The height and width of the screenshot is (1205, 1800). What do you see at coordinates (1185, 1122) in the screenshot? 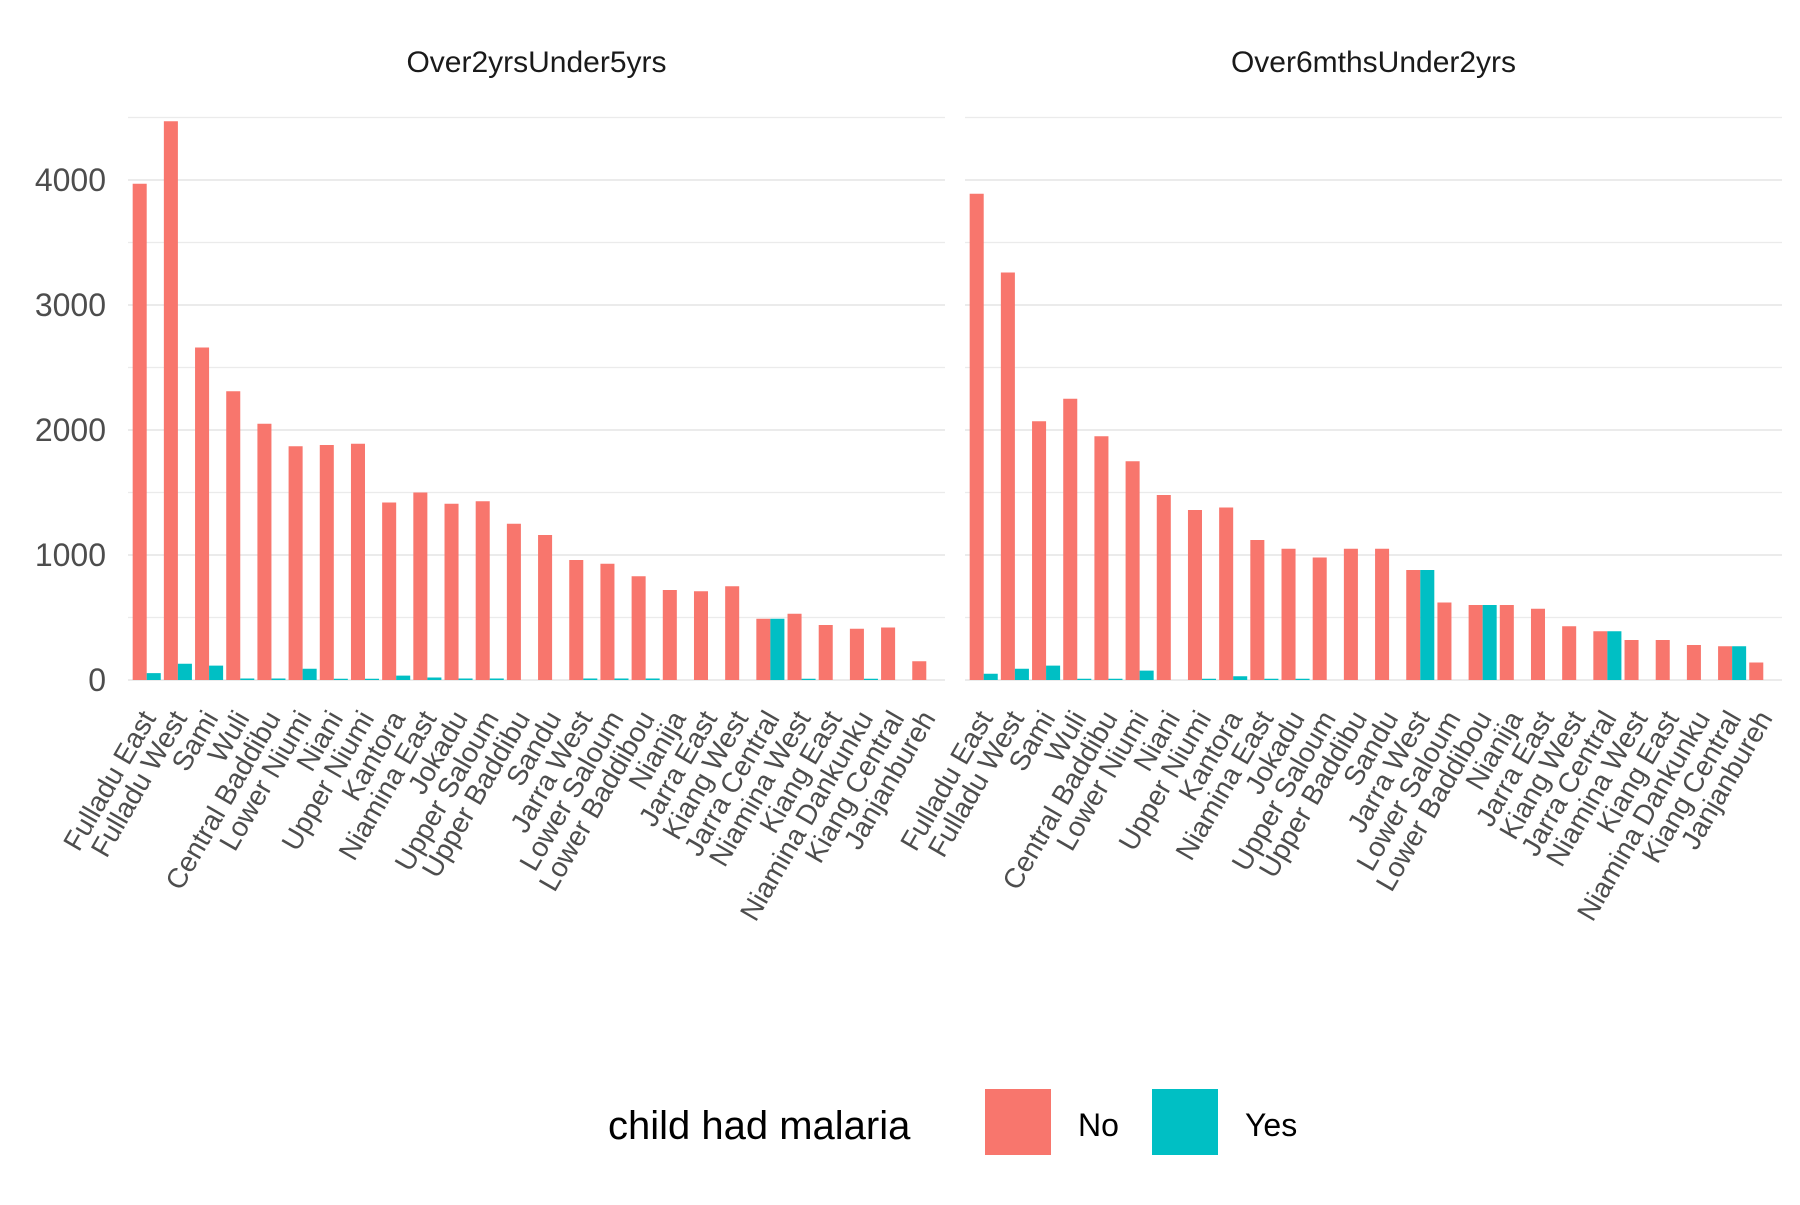
I see `legend-key-yes` at bounding box center [1185, 1122].